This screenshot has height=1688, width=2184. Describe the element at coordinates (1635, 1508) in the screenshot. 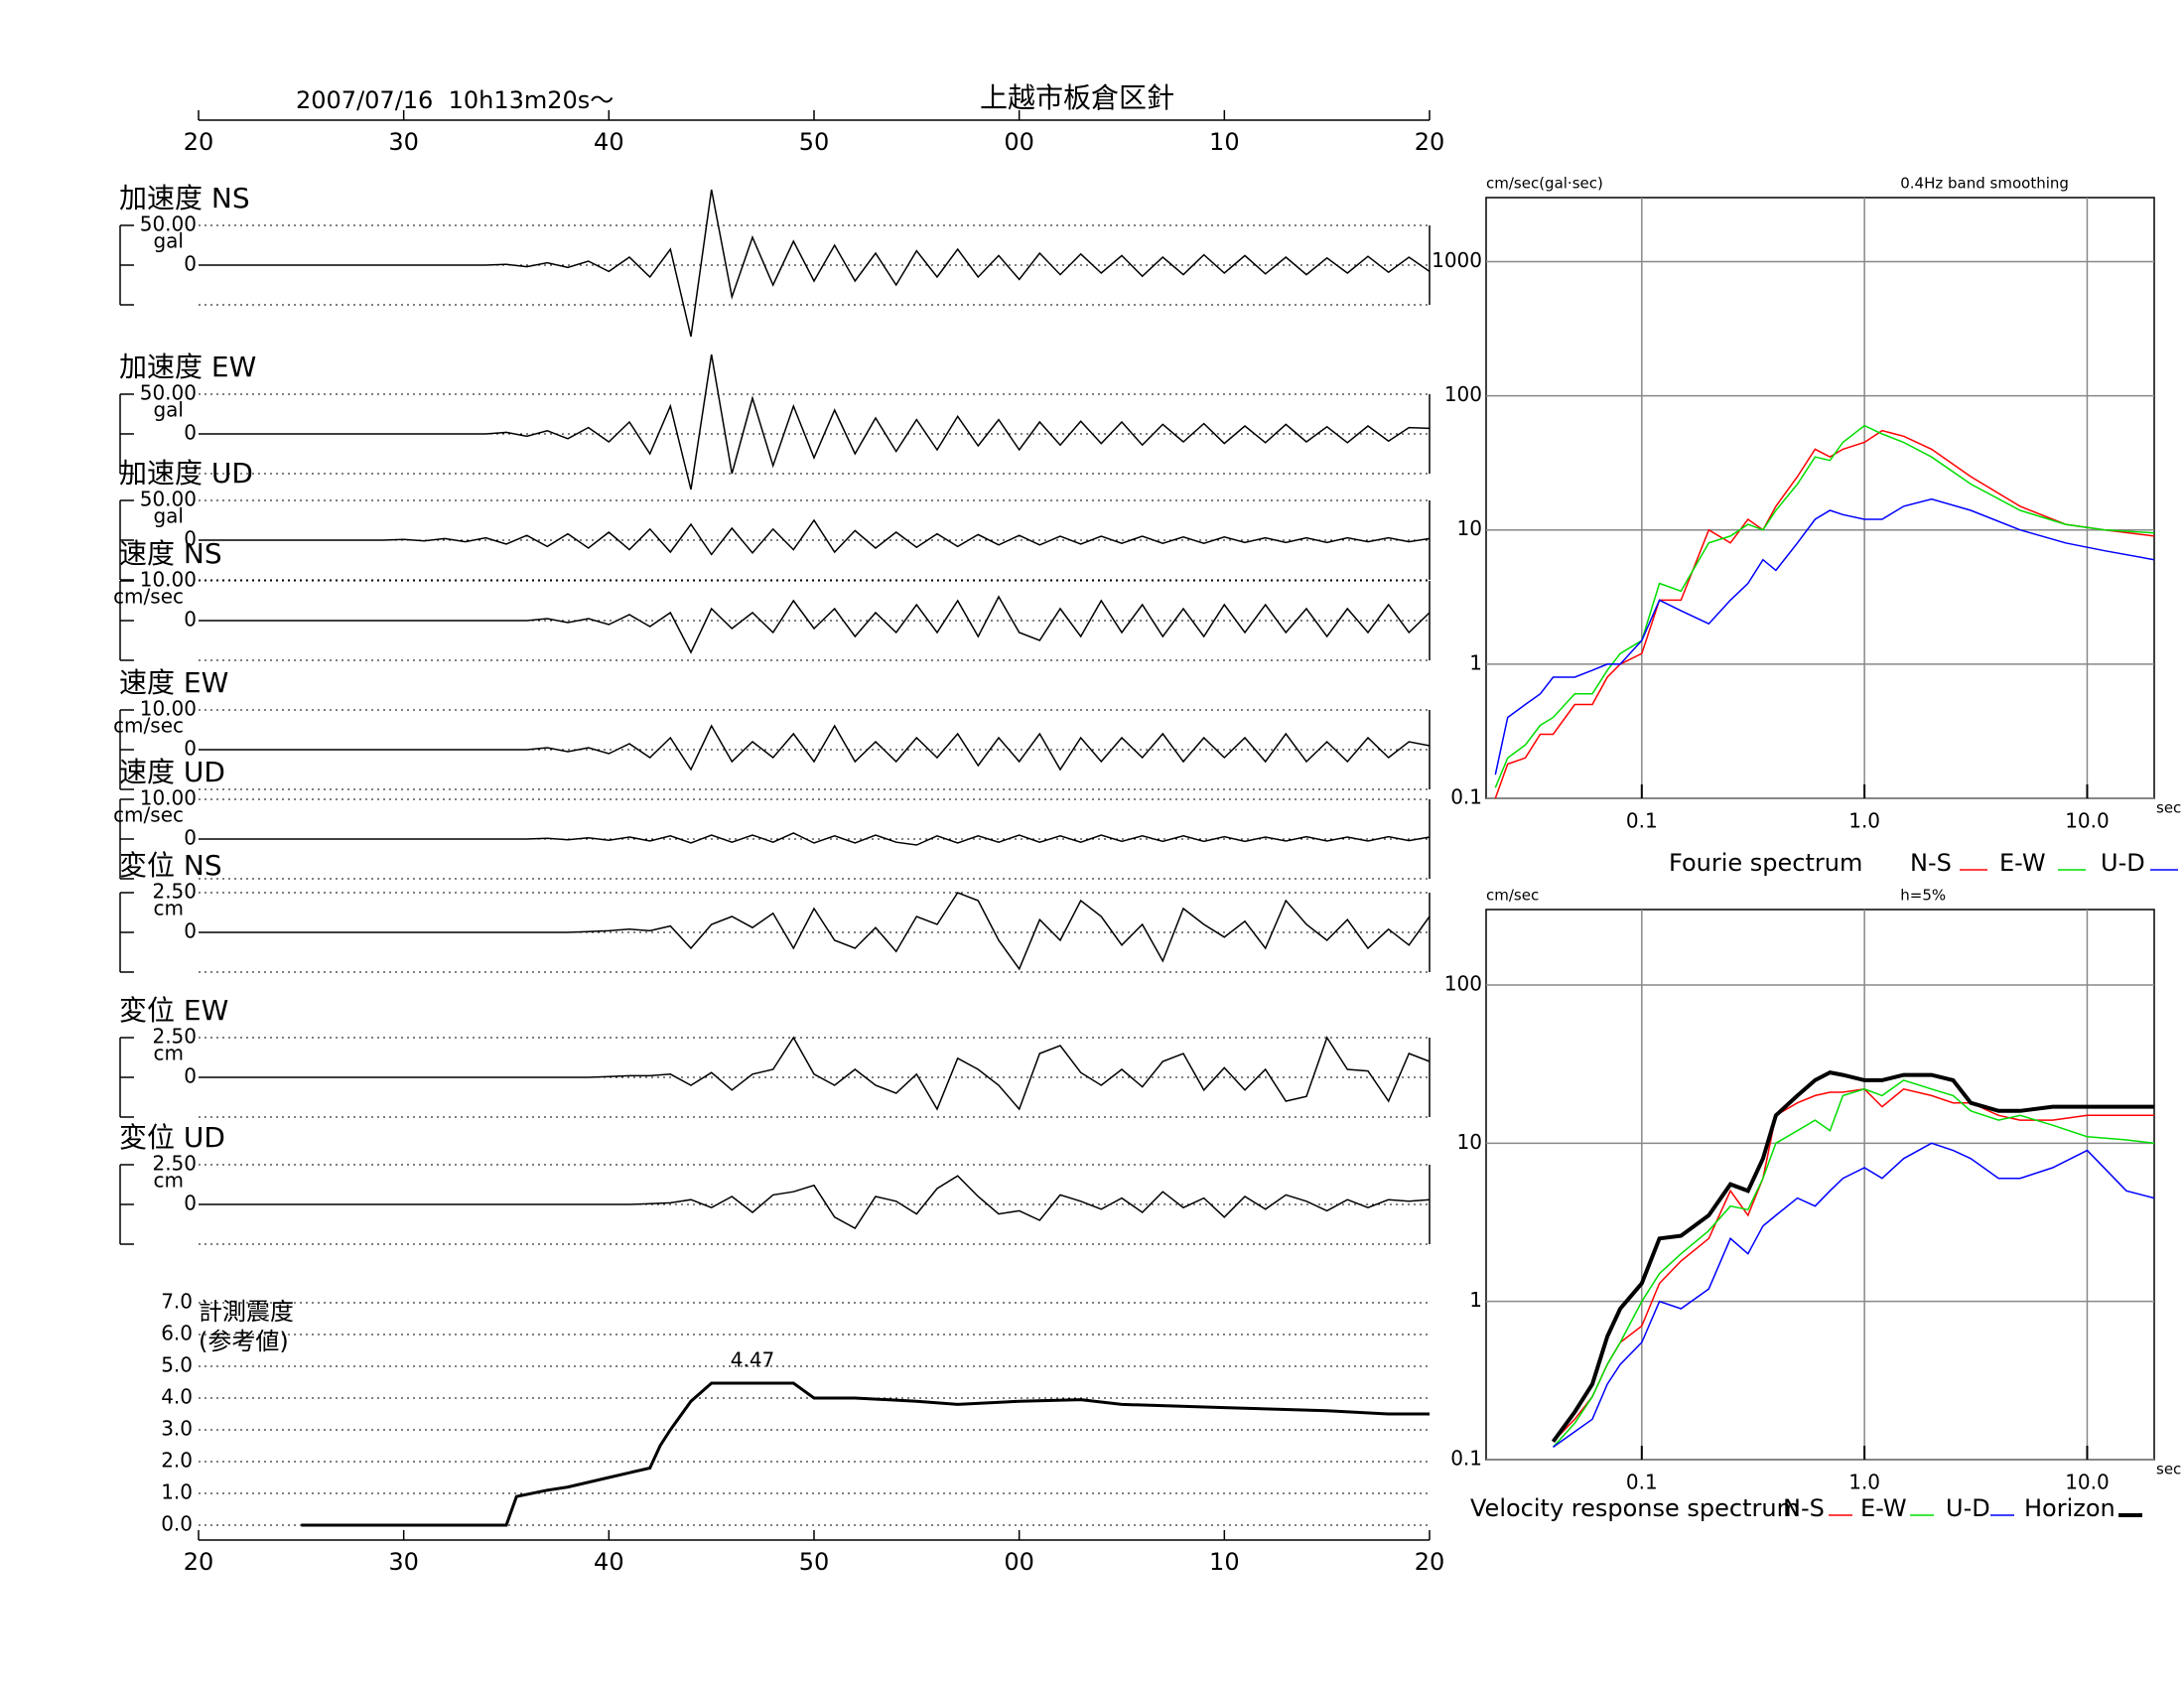

I see `legend-title: Velocity response spectrum` at that location.